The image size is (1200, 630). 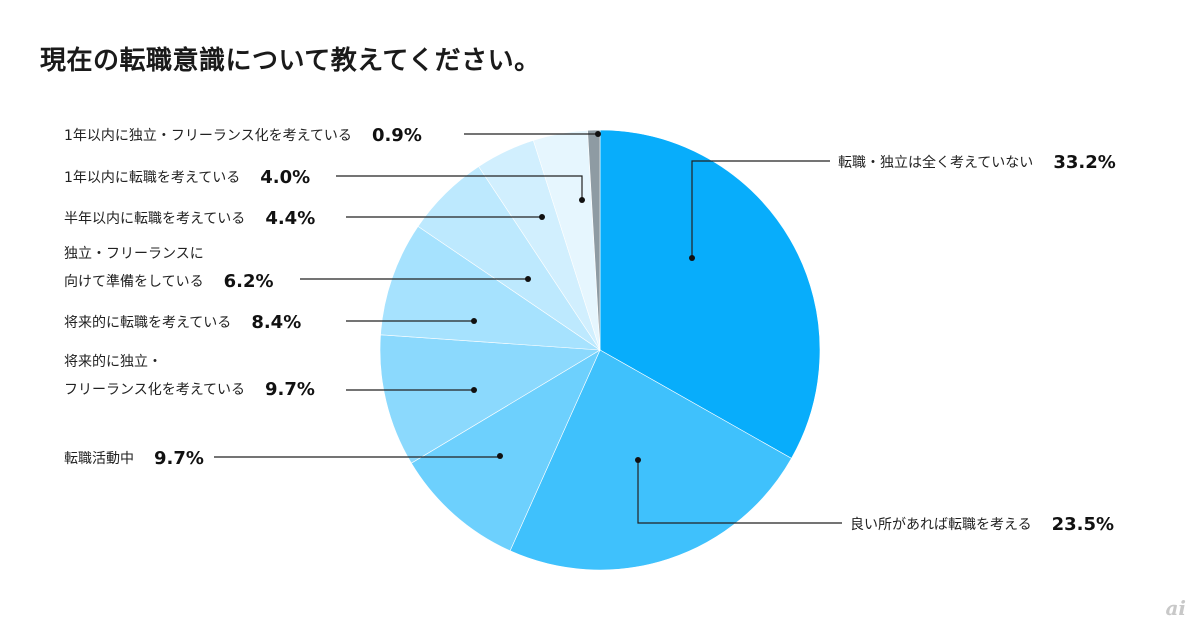 I want to click on slice-label: 半年以内に転職を考えている, so click(x=154, y=219).